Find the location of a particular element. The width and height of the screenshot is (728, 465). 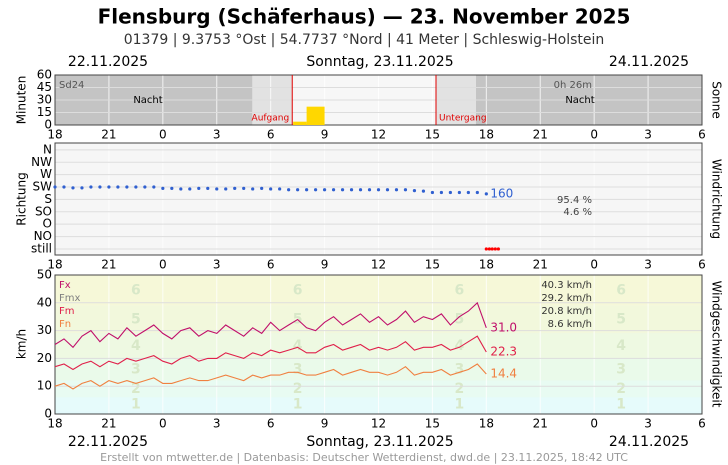

legend-entry: Fmx is located at coordinates (69, 298).